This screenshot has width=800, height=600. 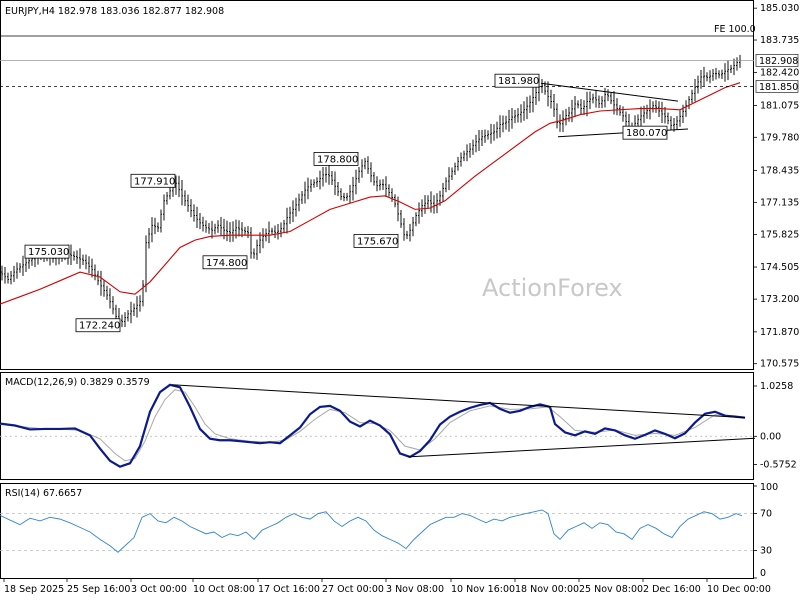 What do you see at coordinates (779, 105) in the screenshot?
I see `price-y-tick-label: 181.075` at bounding box center [779, 105].